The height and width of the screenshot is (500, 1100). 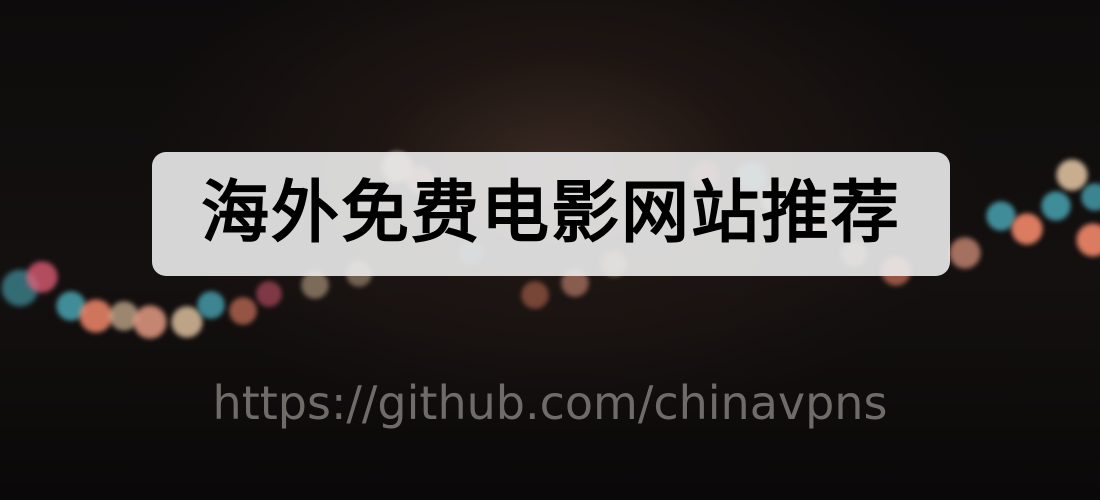 What do you see at coordinates (550, 403) in the screenshot?
I see `banner-url: https://github.com/chinavpns` at bounding box center [550, 403].